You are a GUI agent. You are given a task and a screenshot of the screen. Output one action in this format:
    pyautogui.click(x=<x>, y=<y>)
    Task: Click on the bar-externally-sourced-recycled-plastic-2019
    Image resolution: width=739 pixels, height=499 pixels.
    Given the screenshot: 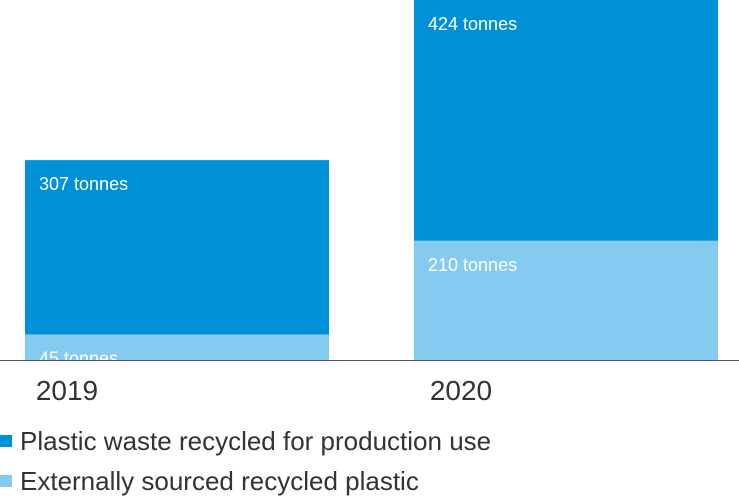 What is the action you would take?
    pyautogui.click(x=177, y=347)
    